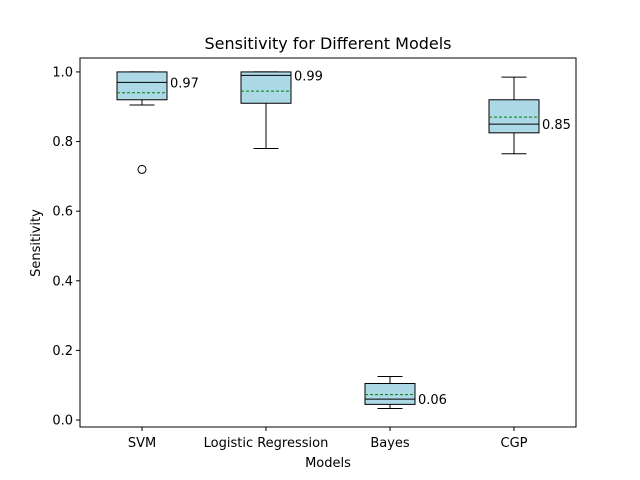 The width and height of the screenshot is (640, 480). Describe the element at coordinates (514, 443) in the screenshot. I see `x-tick-label: CGP` at that location.